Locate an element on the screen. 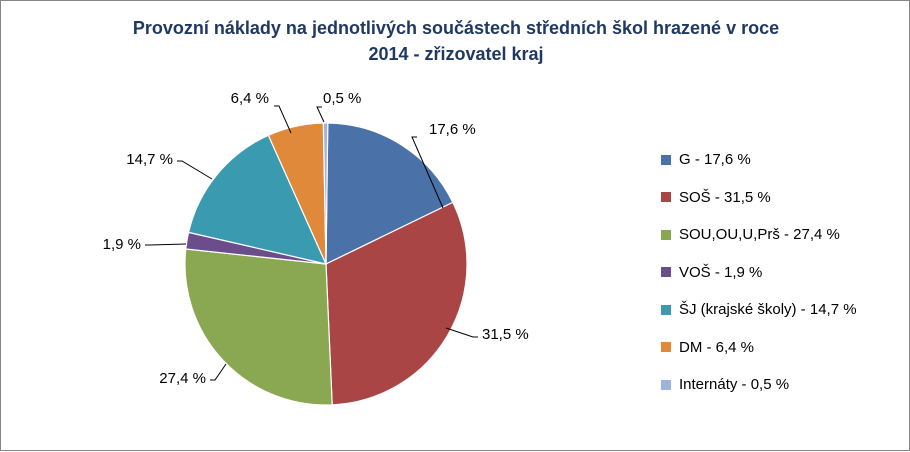  legend-item-2: SOU,OU,U,Prš - 27,4 % is located at coordinates (781, 235).